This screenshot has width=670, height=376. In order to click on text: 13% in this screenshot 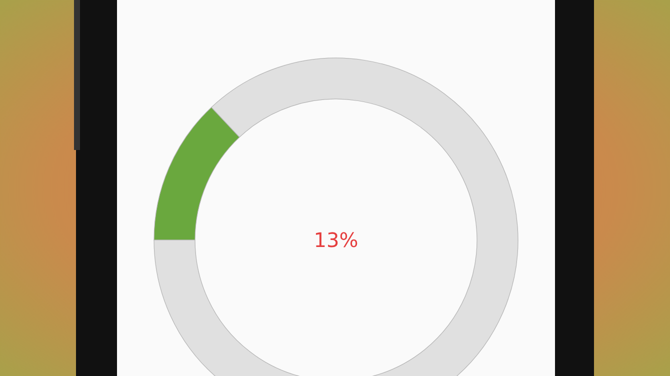, I will do `click(336, 240)`.